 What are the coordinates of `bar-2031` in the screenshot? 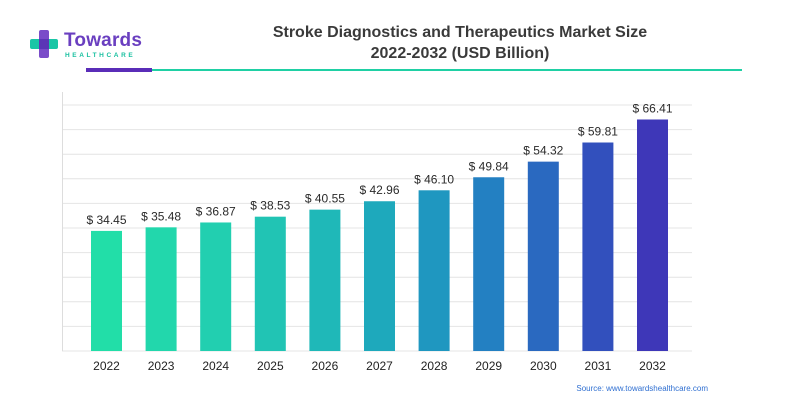 It's located at (598, 246).